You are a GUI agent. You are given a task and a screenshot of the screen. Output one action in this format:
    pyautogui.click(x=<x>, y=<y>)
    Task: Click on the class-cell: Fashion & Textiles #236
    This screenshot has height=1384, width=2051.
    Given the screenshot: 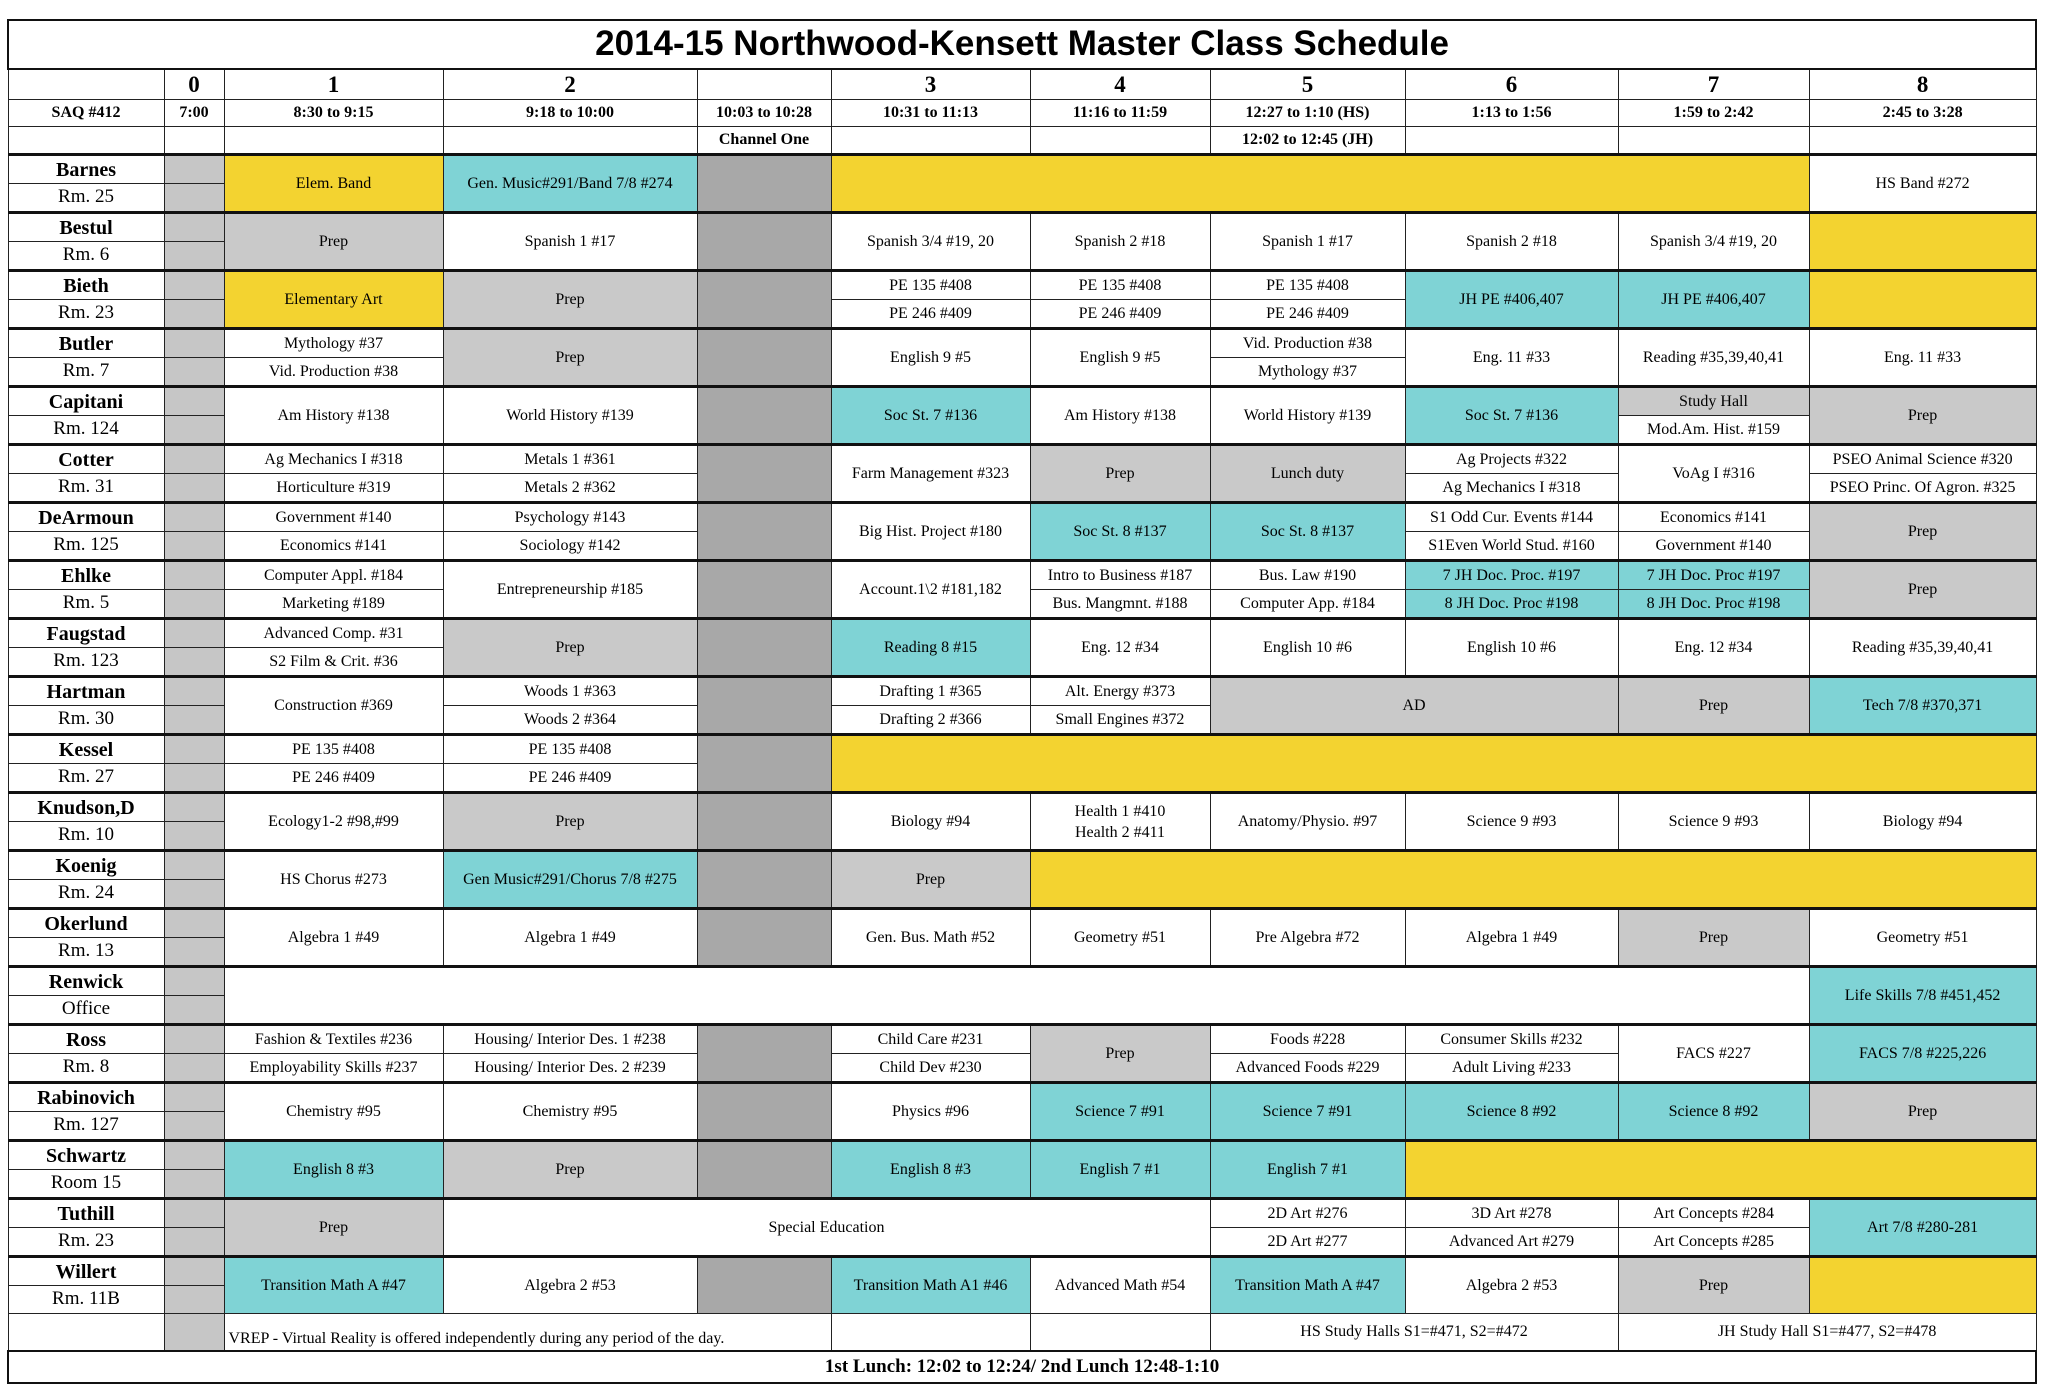 What is the action you would take?
    pyautogui.click(x=333, y=1038)
    